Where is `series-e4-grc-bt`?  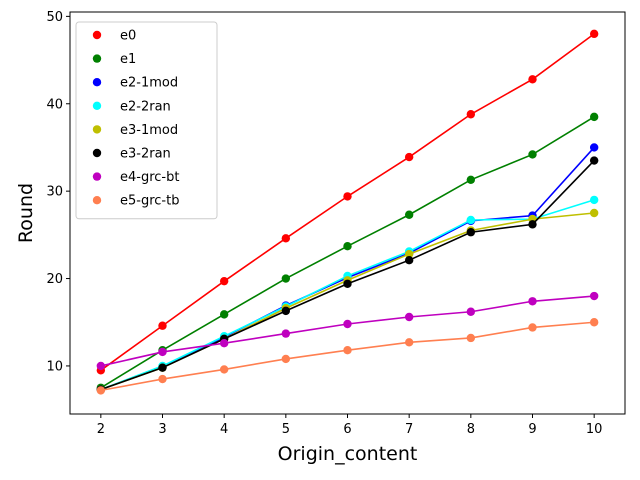
series-e4-grc-bt is located at coordinates (347, 331).